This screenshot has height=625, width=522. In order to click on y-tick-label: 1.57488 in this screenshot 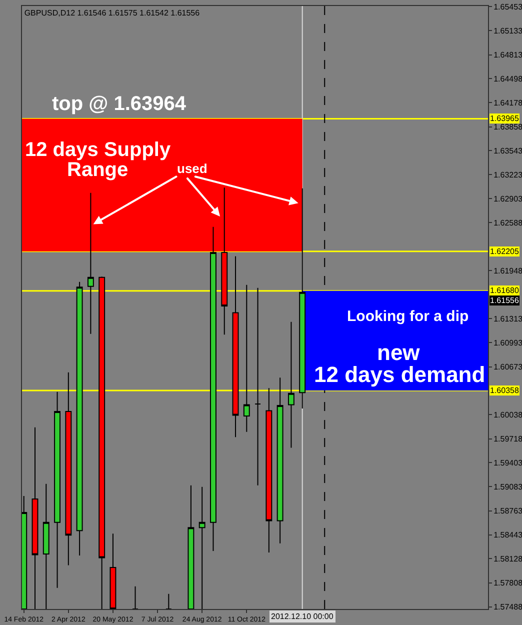, I will do `click(508, 607)`.